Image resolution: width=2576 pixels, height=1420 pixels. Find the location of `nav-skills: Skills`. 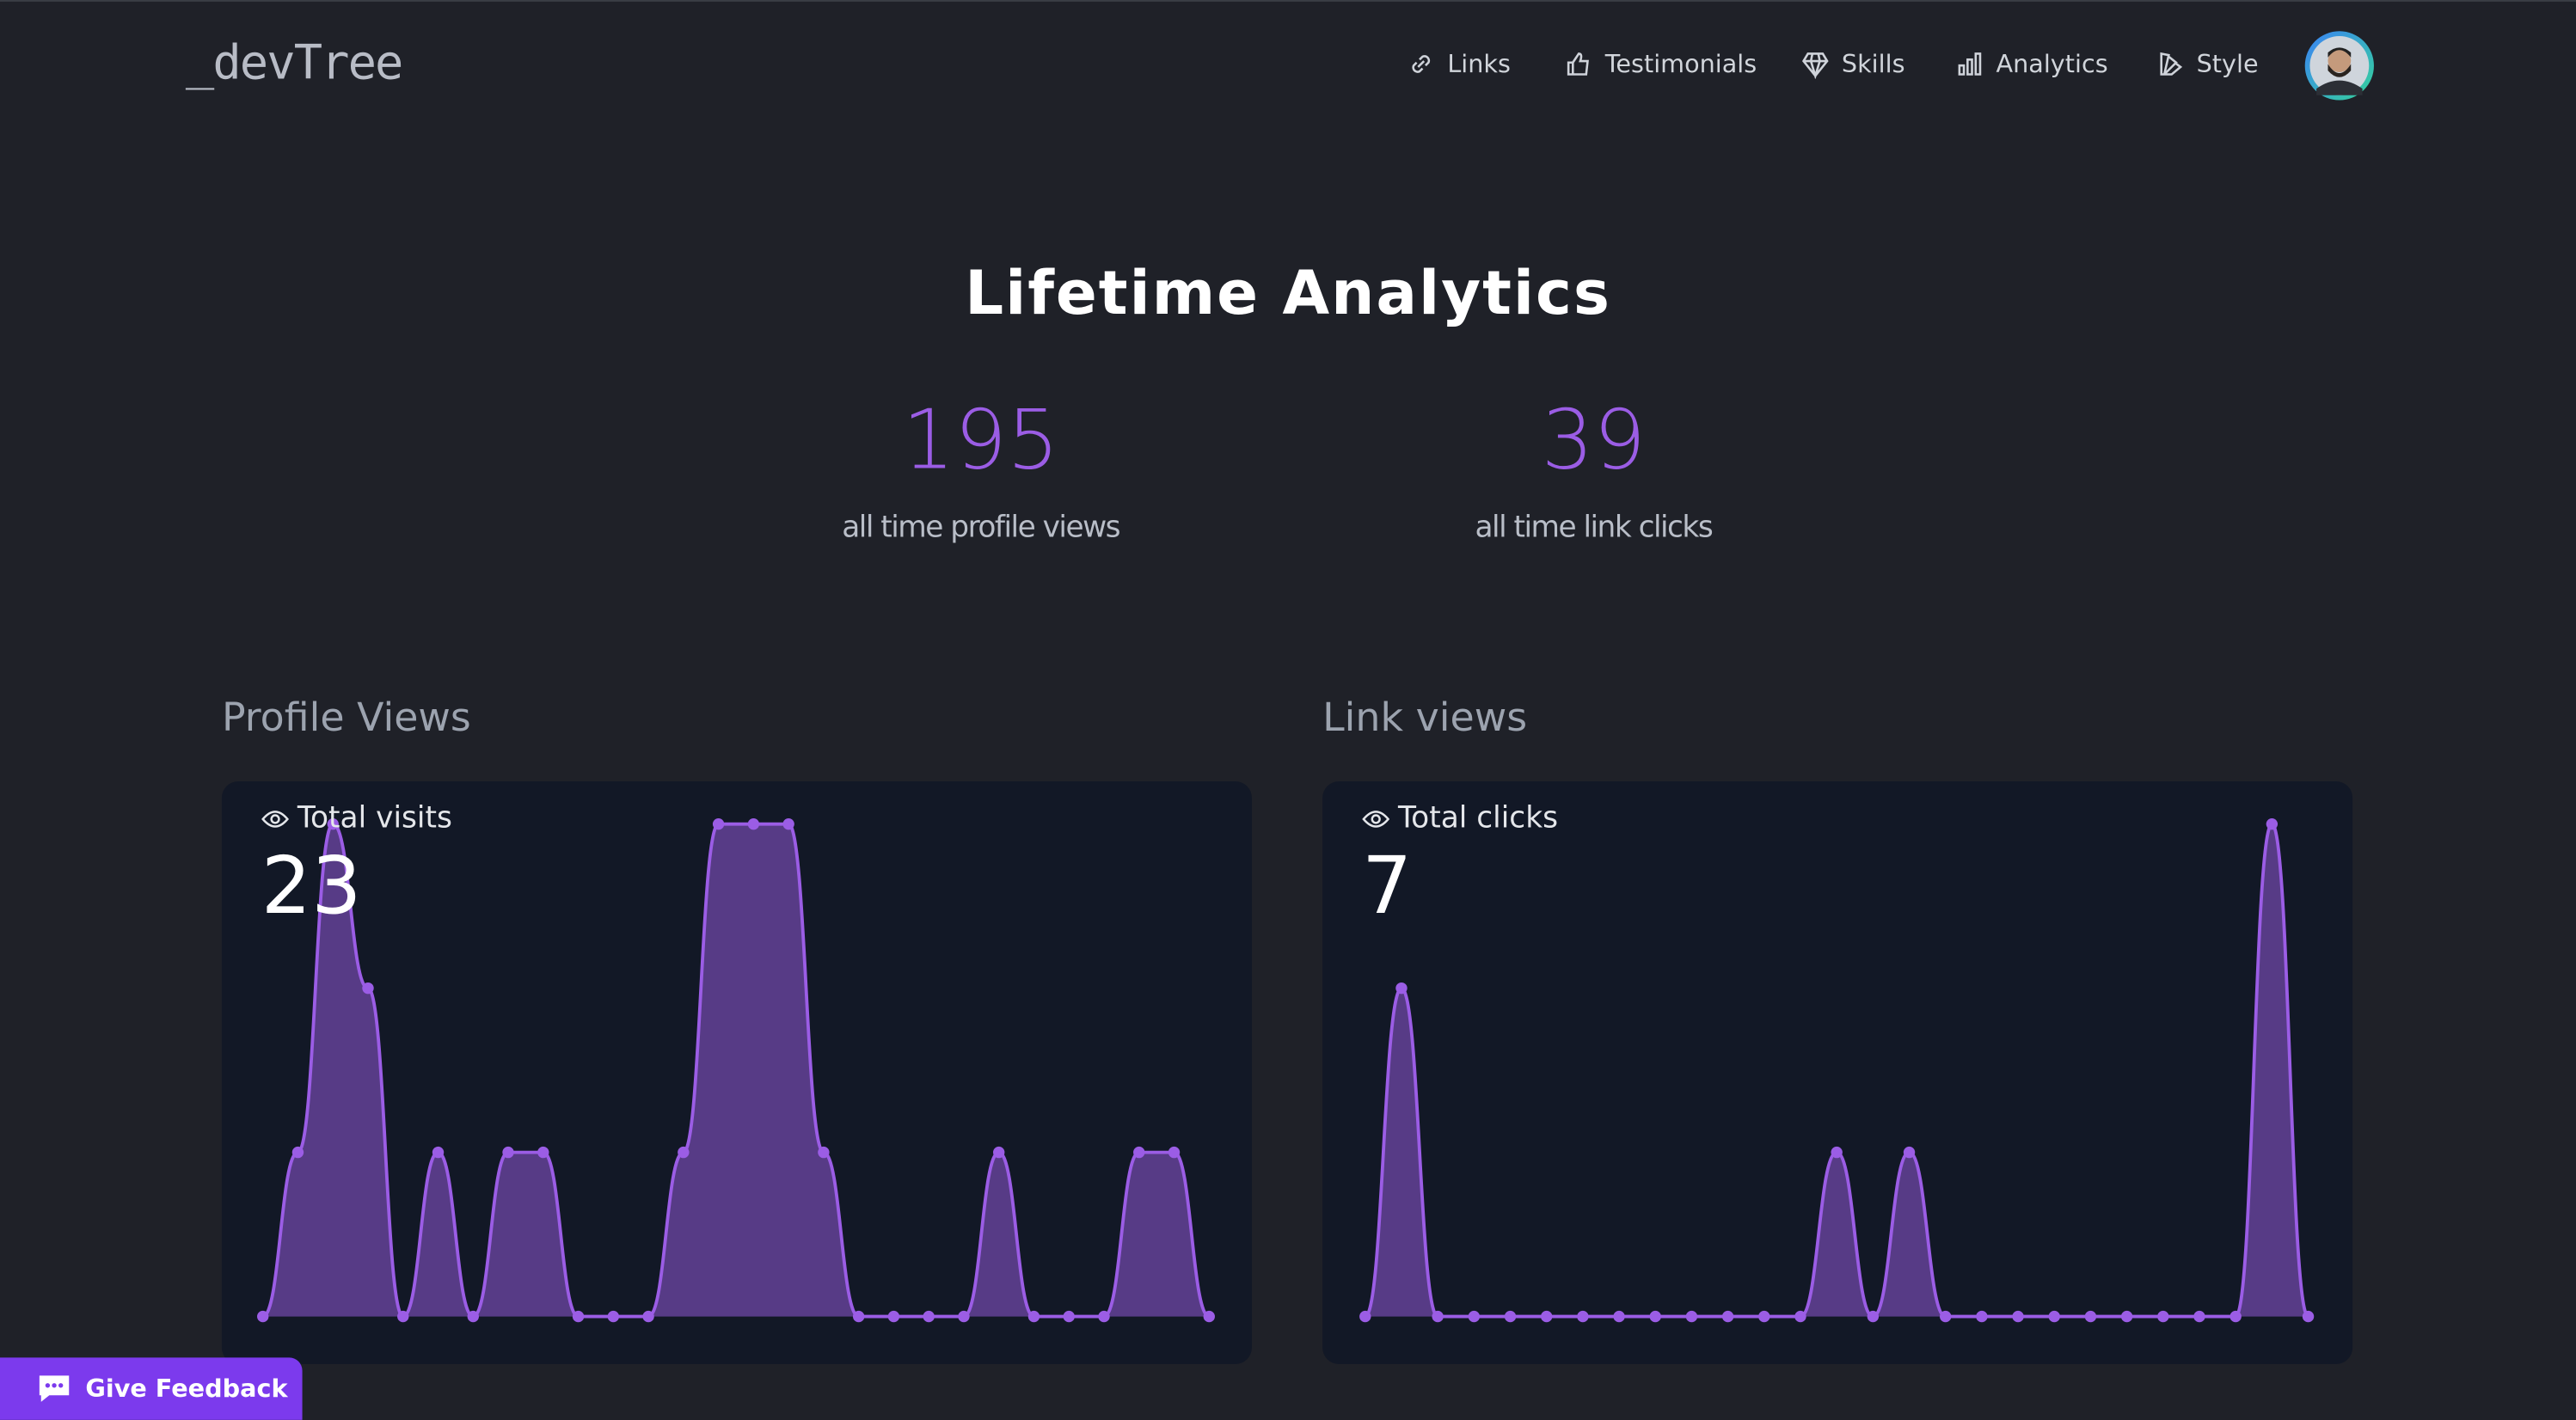

nav-skills: Skills is located at coordinates (1852, 64).